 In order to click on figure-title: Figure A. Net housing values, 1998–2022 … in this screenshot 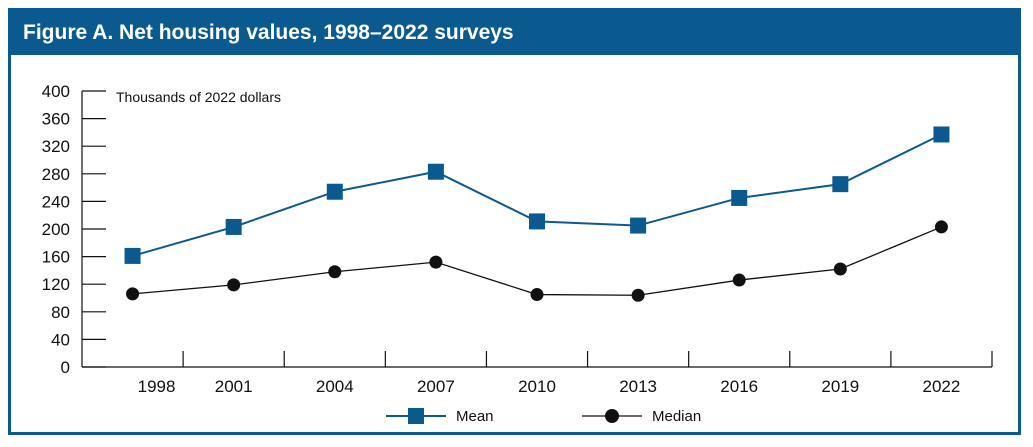, I will do `click(514, 33)`.